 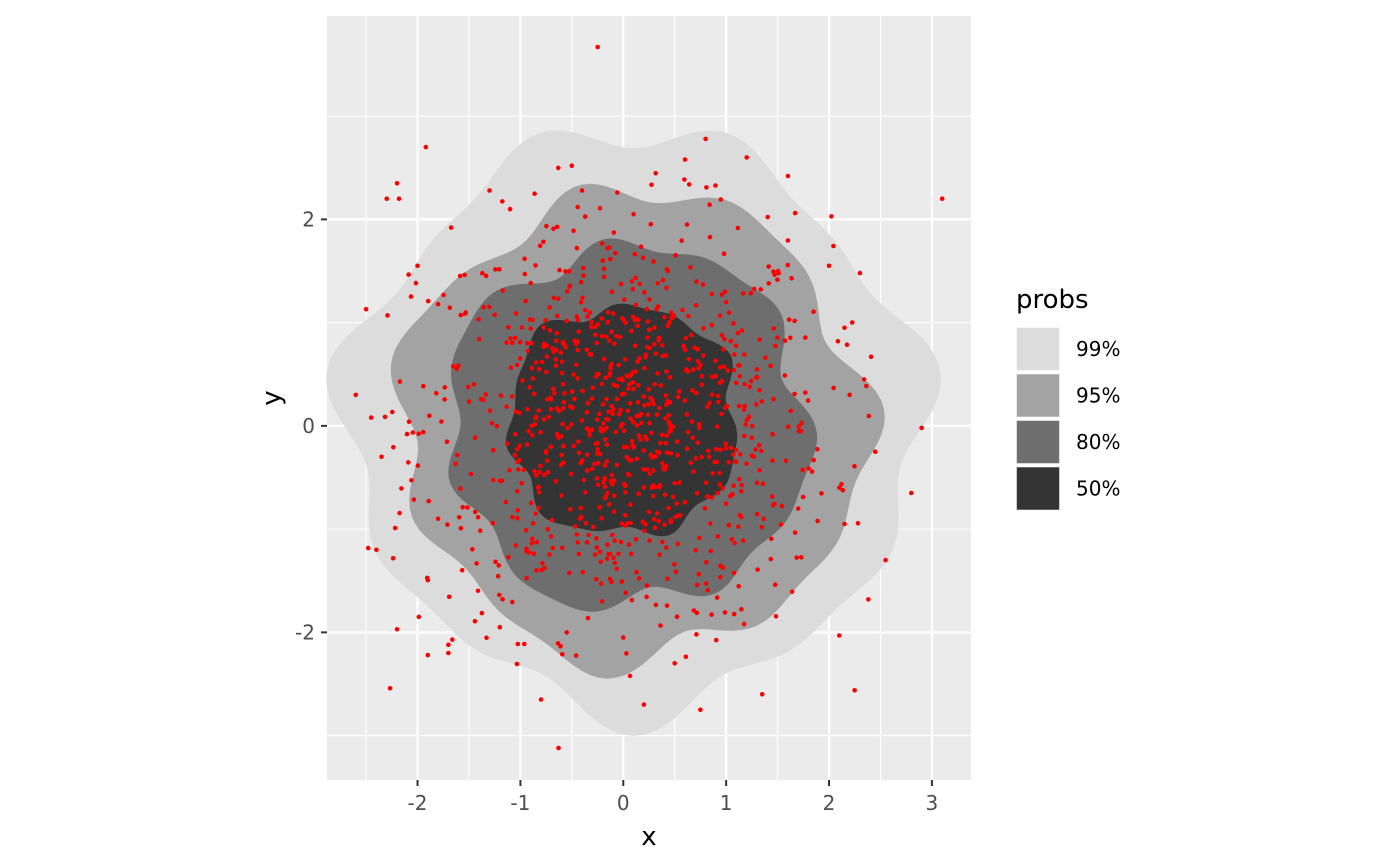 I want to click on x-tick-label: 0, so click(x=623, y=803).